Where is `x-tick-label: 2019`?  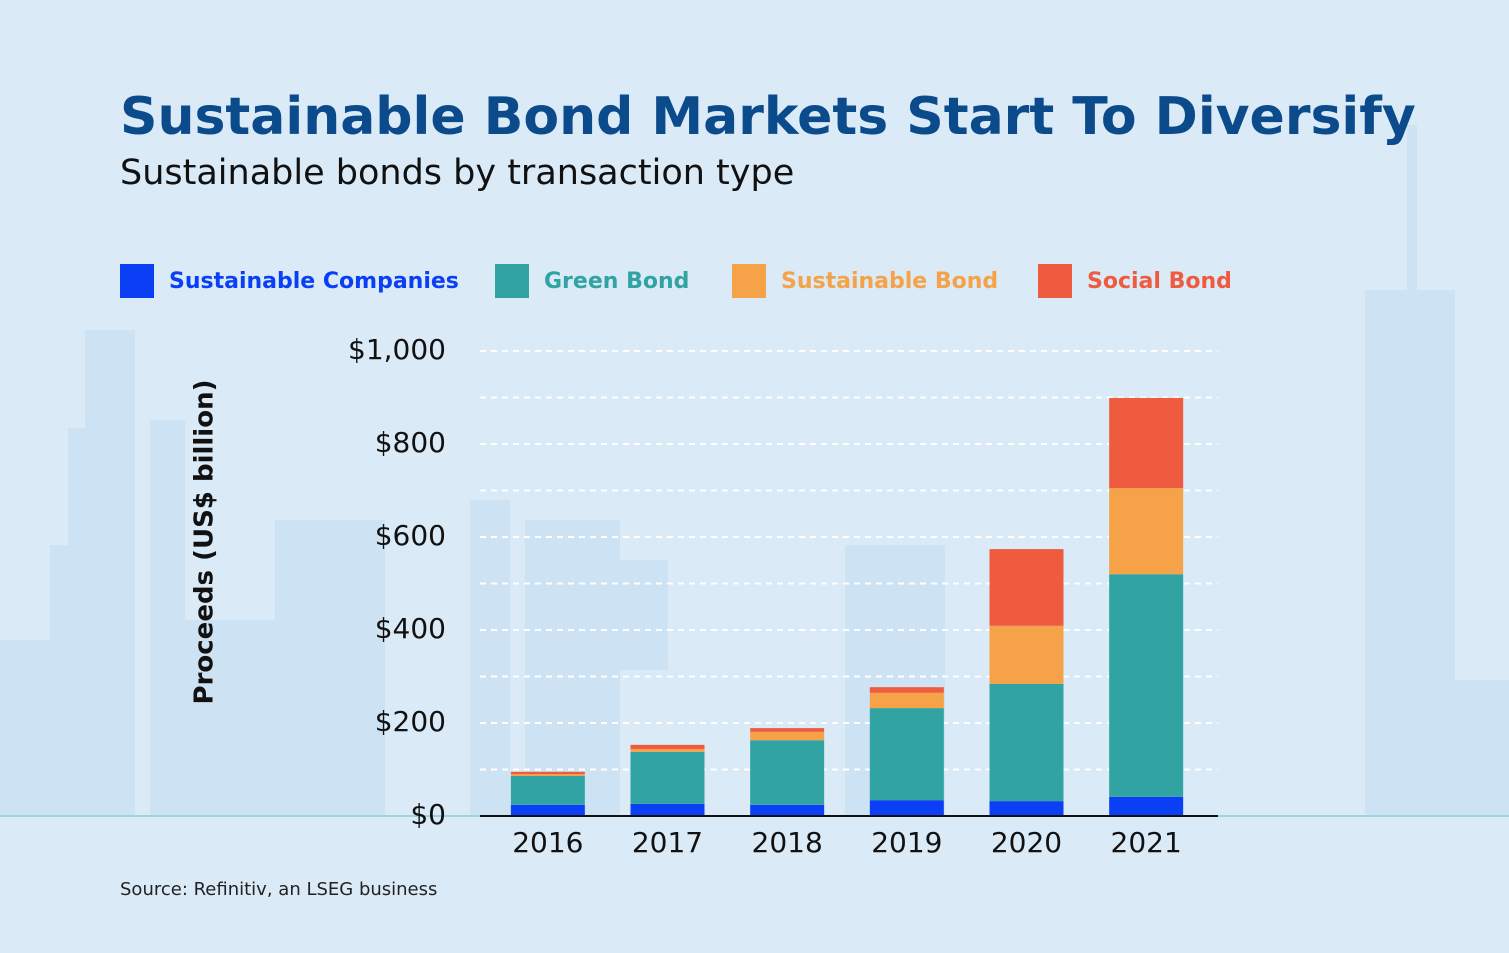 x-tick-label: 2019 is located at coordinates (906, 842).